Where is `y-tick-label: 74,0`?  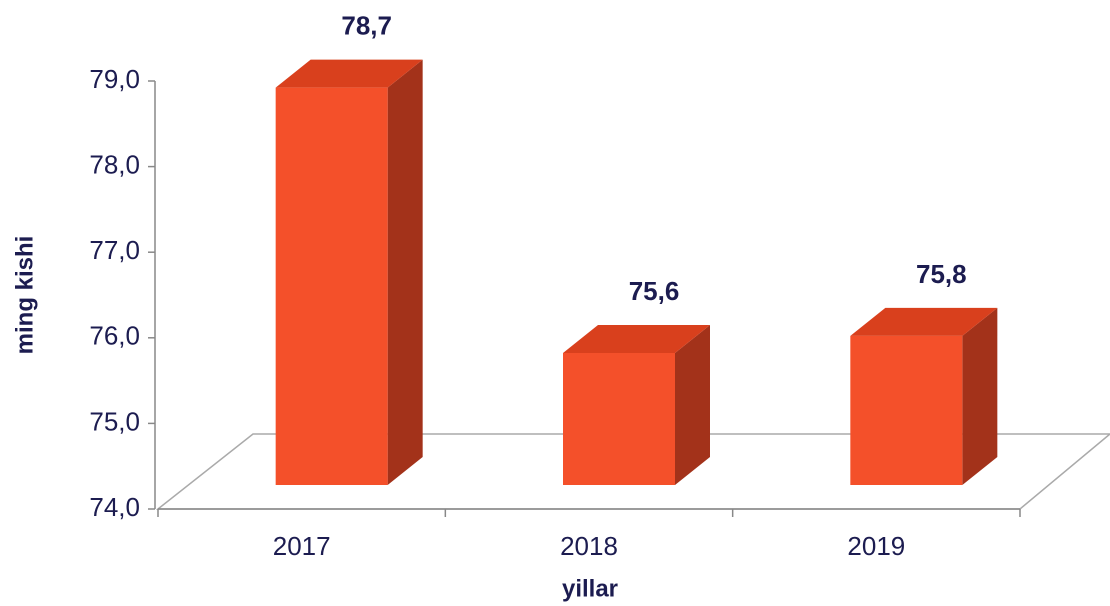 y-tick-label: 74,0 is located at coordinates (114, 507).